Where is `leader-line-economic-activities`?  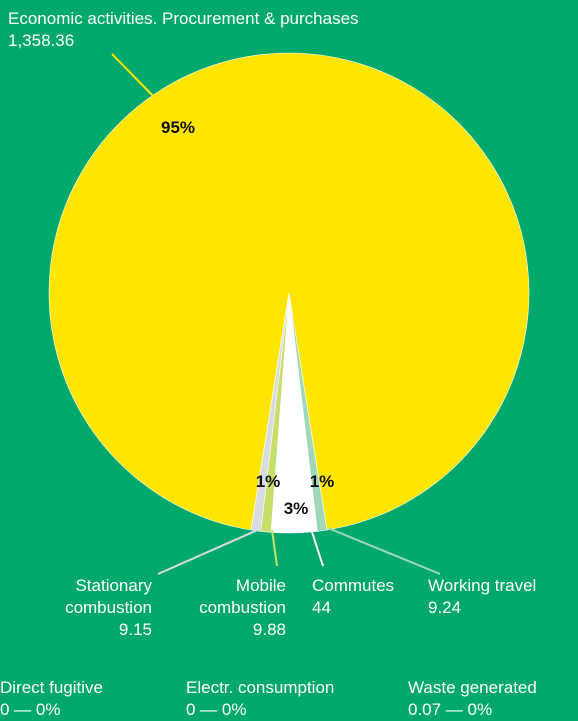
leader-line-economic-activities is located at coordinates (133, 75).